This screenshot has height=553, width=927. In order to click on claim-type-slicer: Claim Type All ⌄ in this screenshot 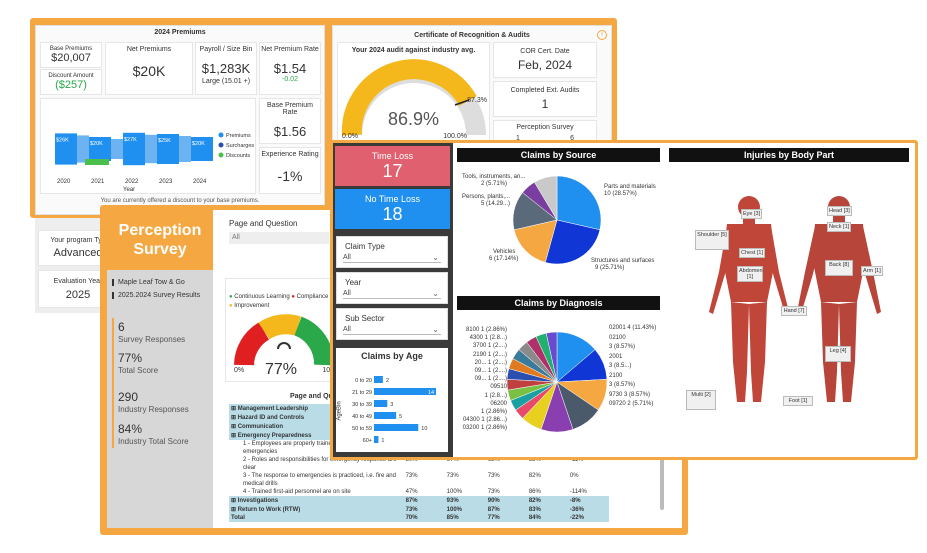, I will do `click(392, 252)`.